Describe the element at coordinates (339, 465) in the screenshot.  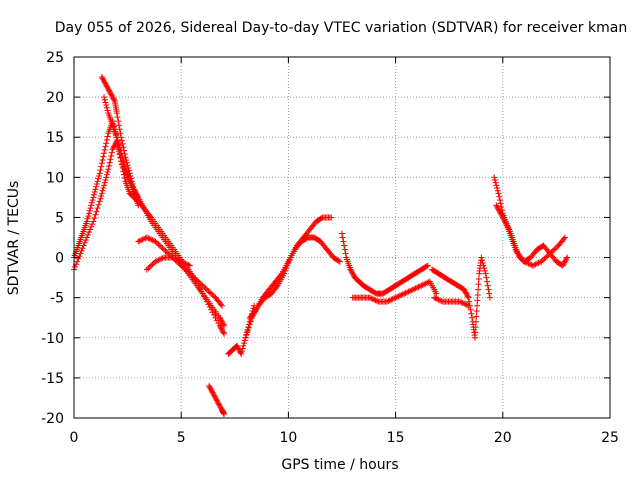
I see `x-axis-label: GPS time / hours` at that location.